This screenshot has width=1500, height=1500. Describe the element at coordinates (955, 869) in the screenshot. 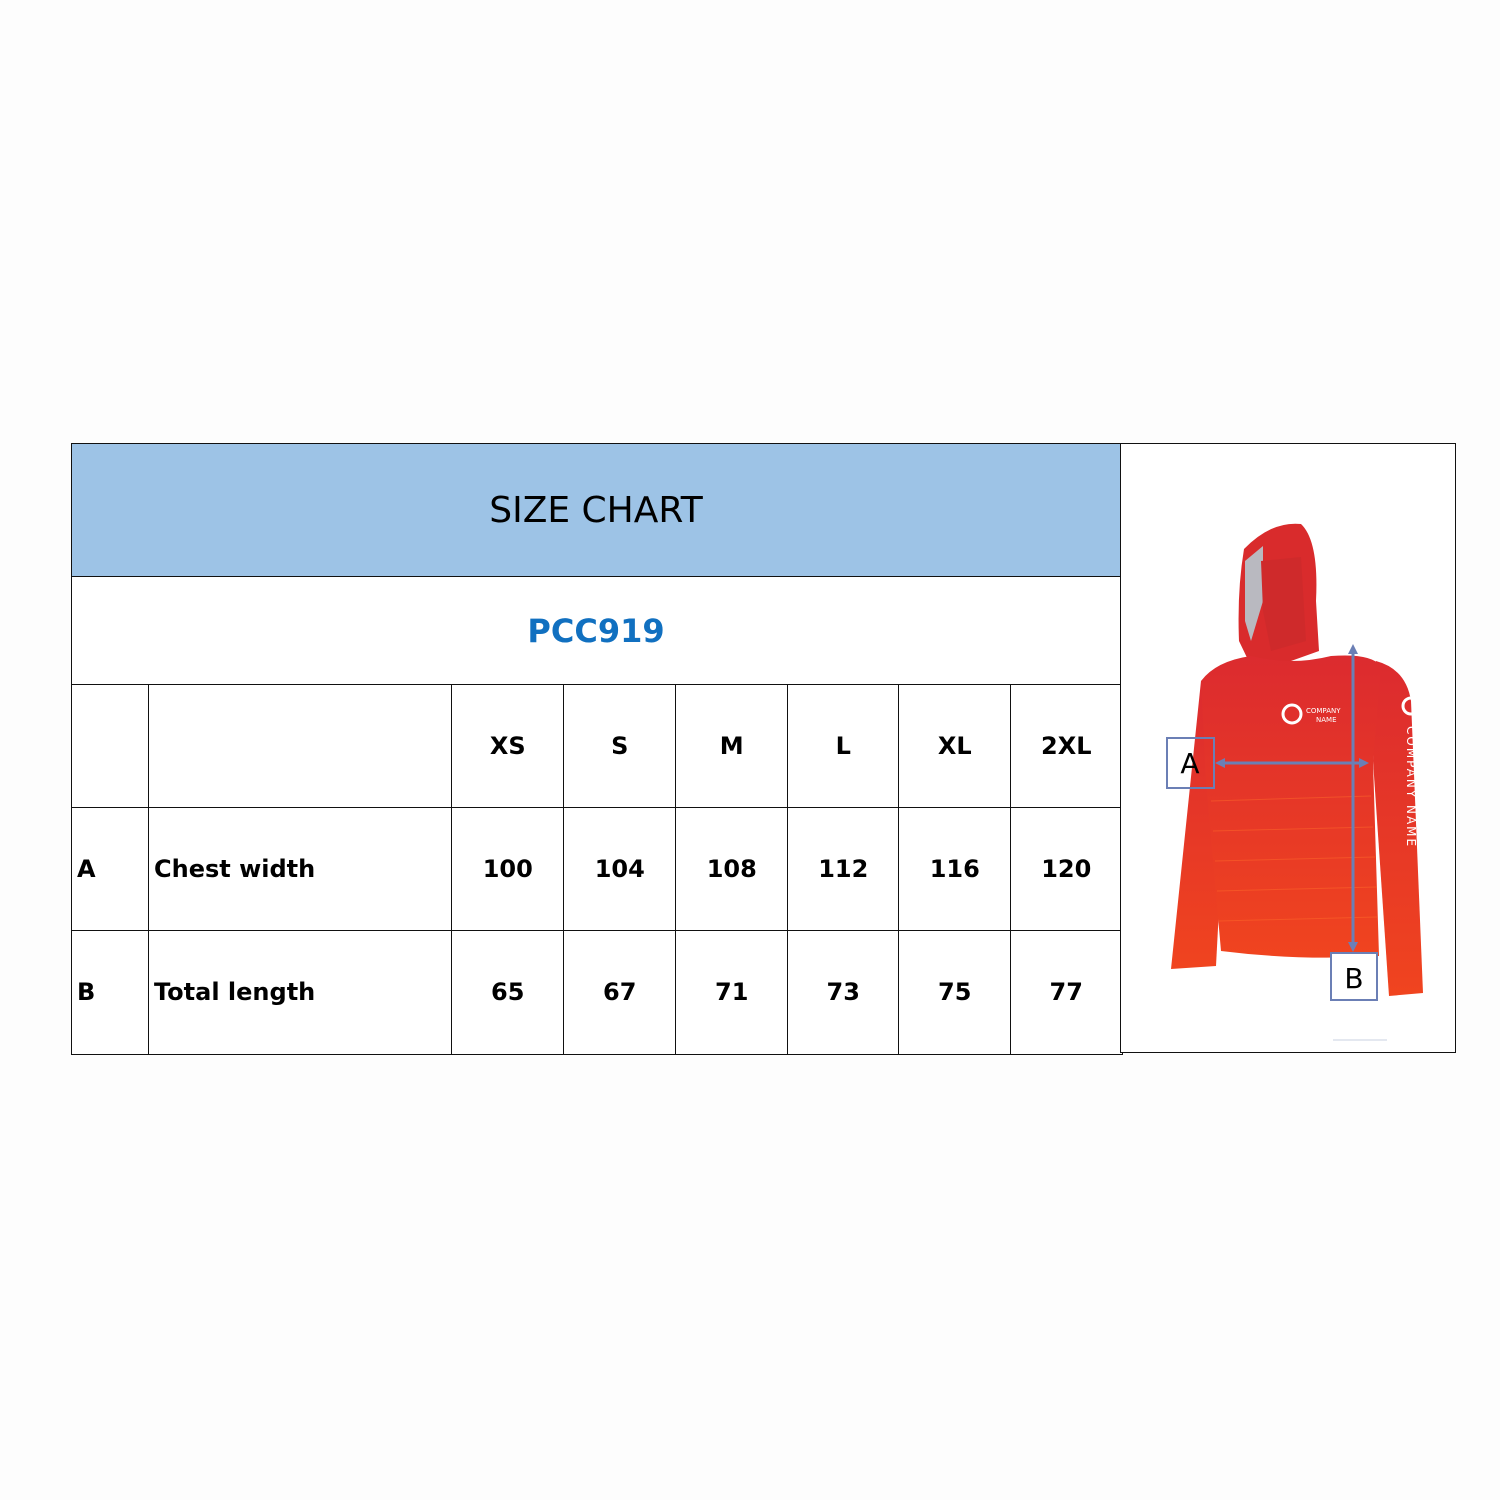

I see `measurement-value: 116` at that location.